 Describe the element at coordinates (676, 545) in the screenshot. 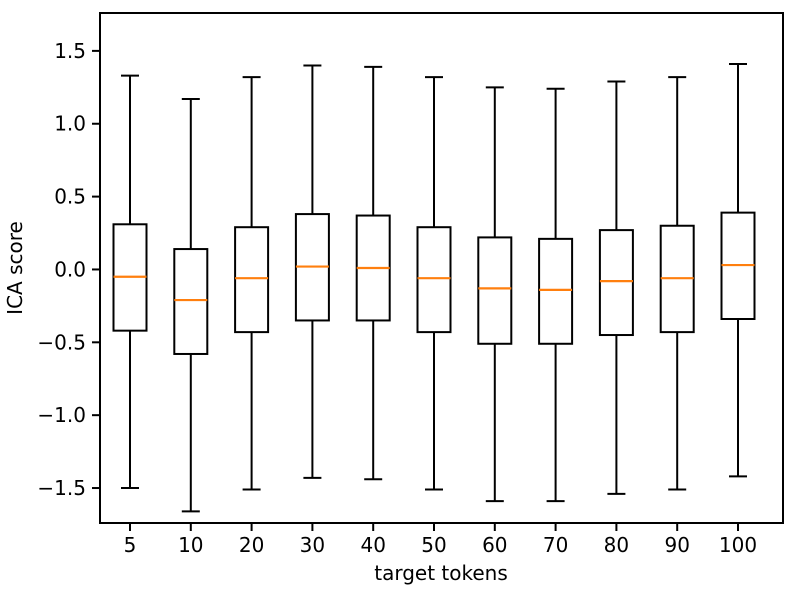

I see `x-tick-label: 90` at that location.